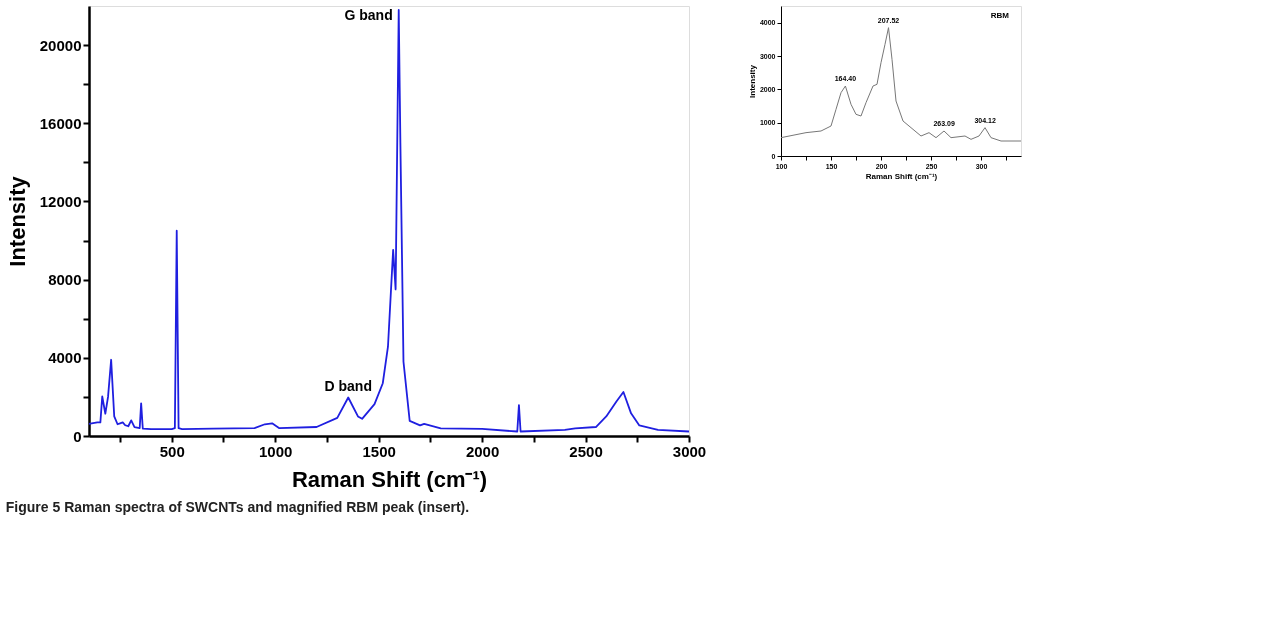 Image resolution: width=1279 pixels, height=622 pixels. What do you see at coordinates (65, 280) in the screenshot?
I see `y-tick-label: 8000` at bounding box center [65, 280].